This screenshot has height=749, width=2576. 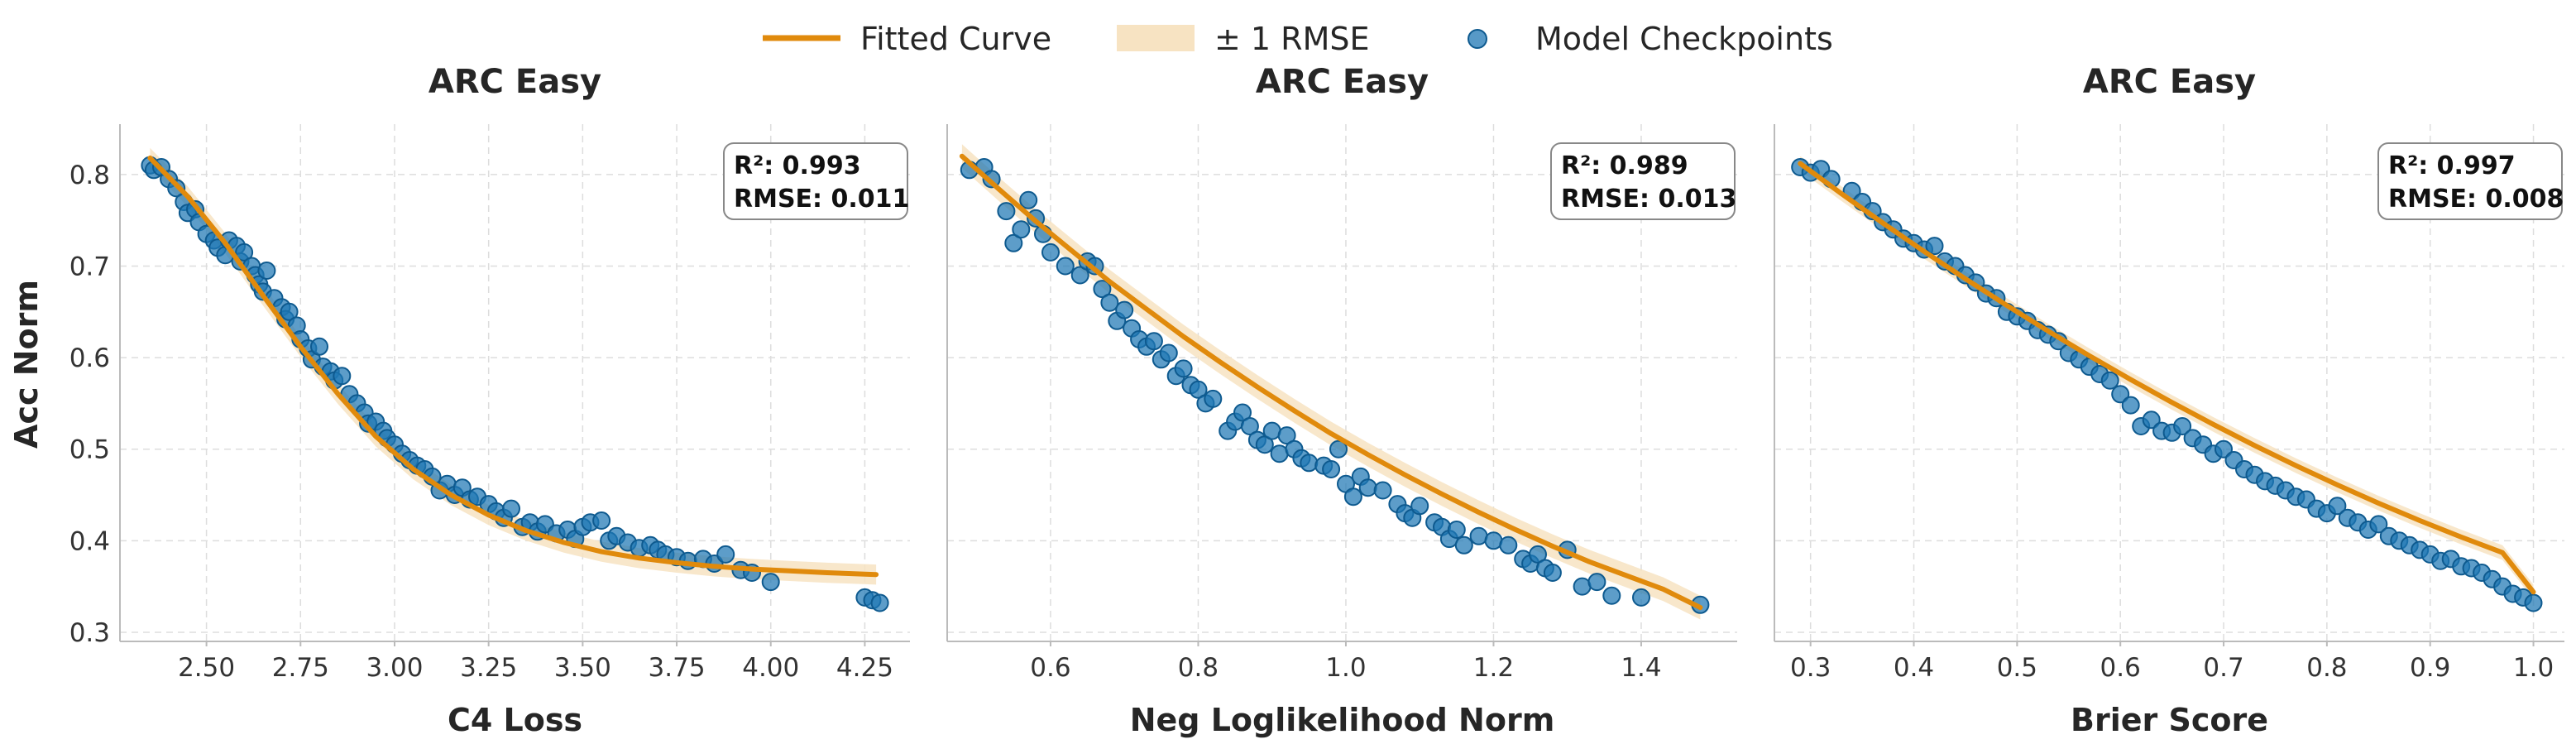 I want to click on legend: Fitted Curve ± 1 RMSE Model Checkpoints, so click(x=1298, y=39).